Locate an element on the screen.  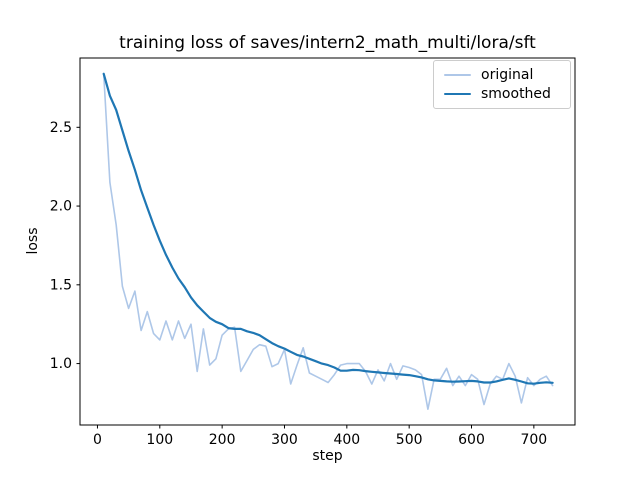
legend-item-original: original is located at coordinates (502, 75).